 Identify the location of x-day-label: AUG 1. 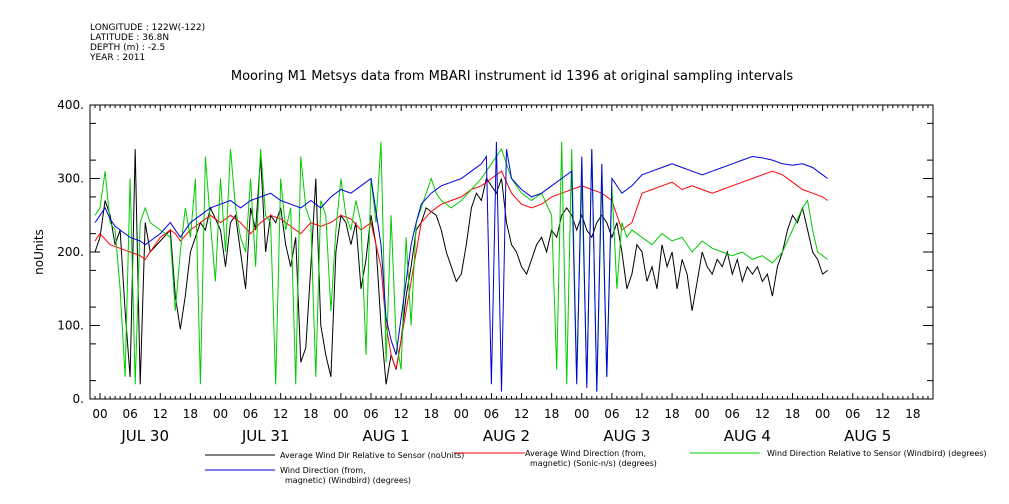
(385, 436).